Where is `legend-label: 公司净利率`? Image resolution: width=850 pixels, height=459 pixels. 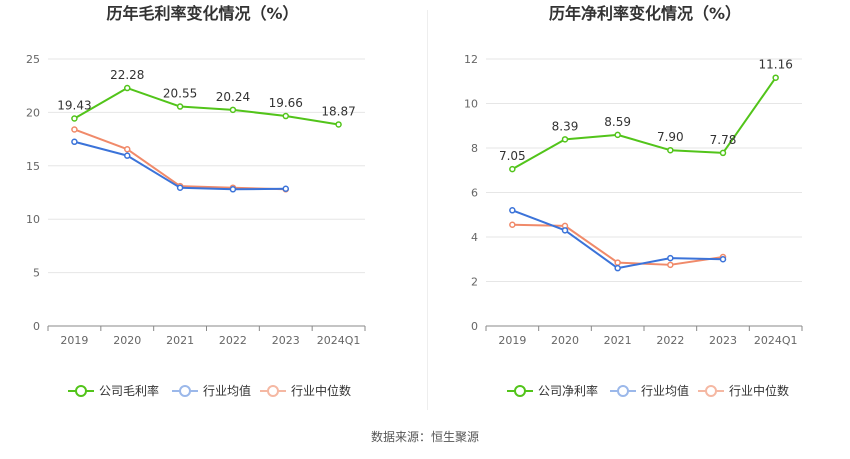
legend-label: 公司净利率 is located at coordinates (568, 390).